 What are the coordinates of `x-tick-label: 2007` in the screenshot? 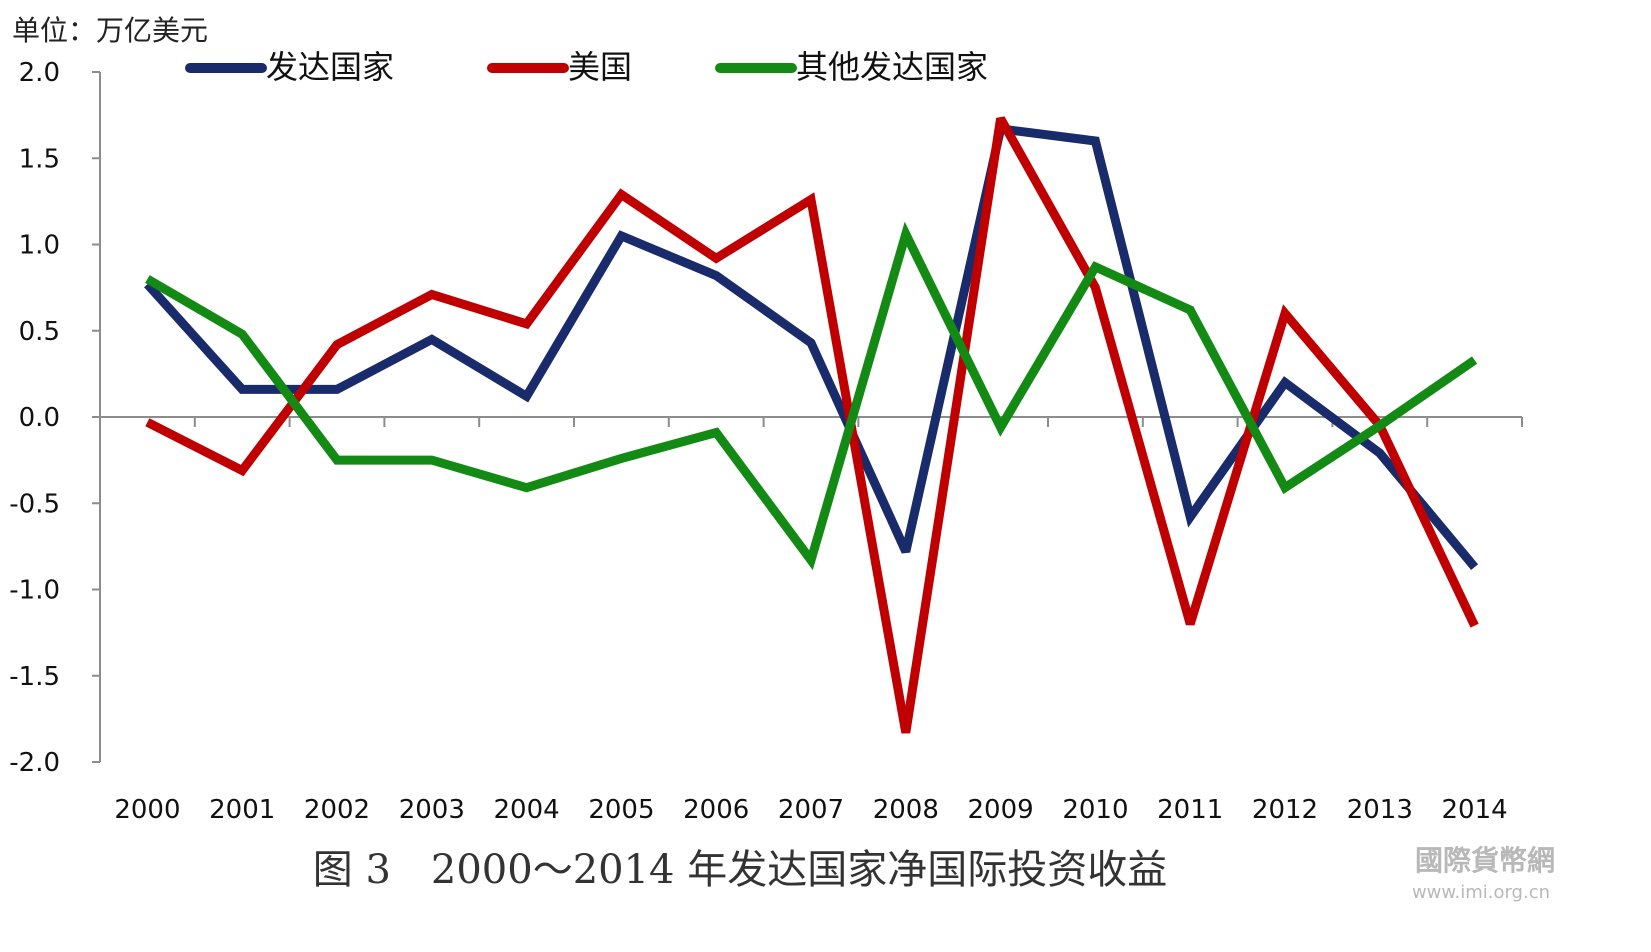 It's located at (811, 810).